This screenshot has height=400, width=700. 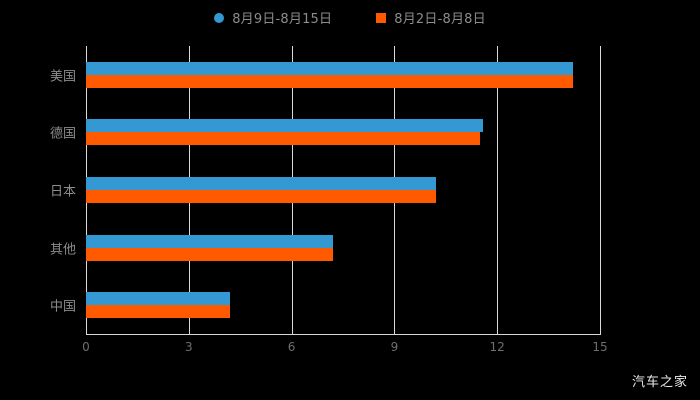 What do you see at coordinates (209, 254) in the screenshot?
I see `bar-其他-series-2` at bounding box center [209, 254].